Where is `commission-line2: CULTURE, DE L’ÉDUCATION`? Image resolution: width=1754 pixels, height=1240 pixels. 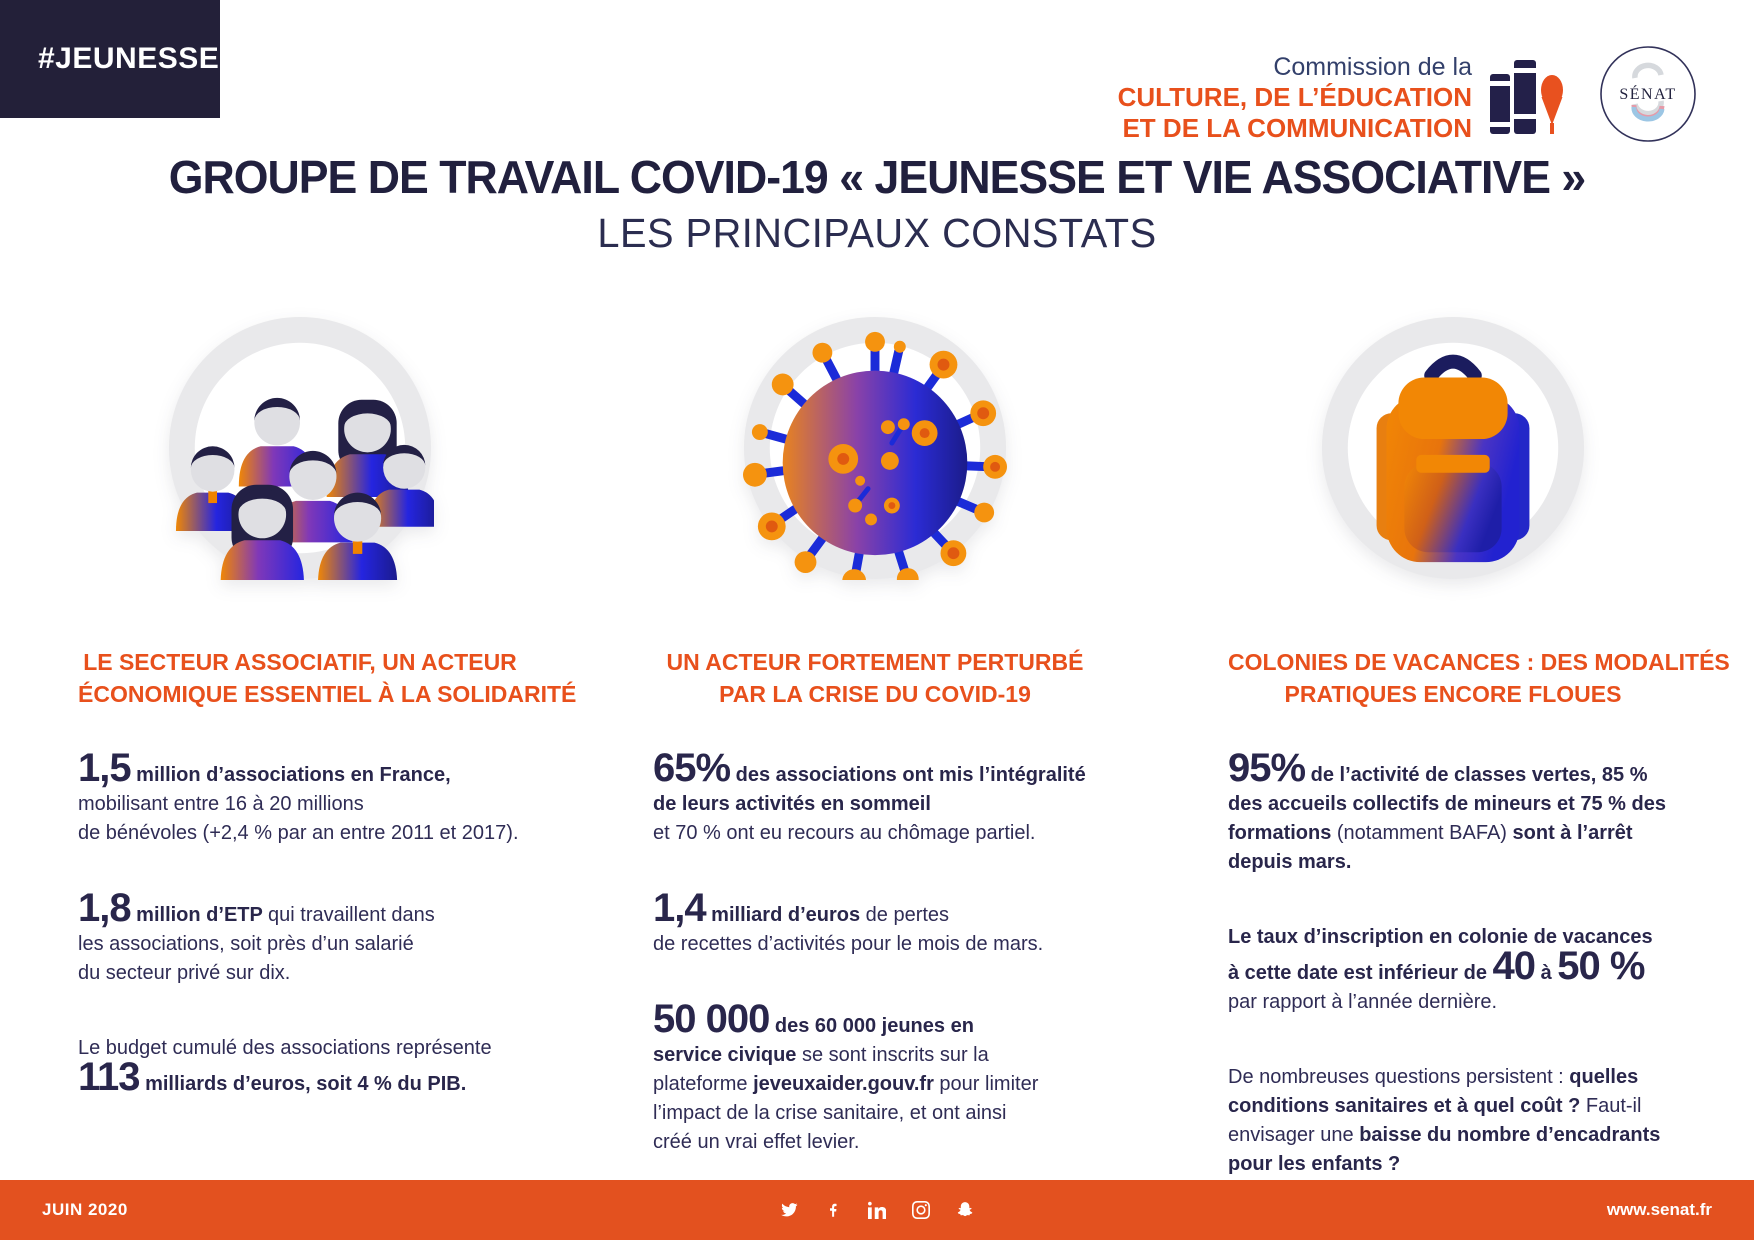
commission-line2: CULTURE, DE L’ÉDUCATION is located at coordinates (1294, 97).